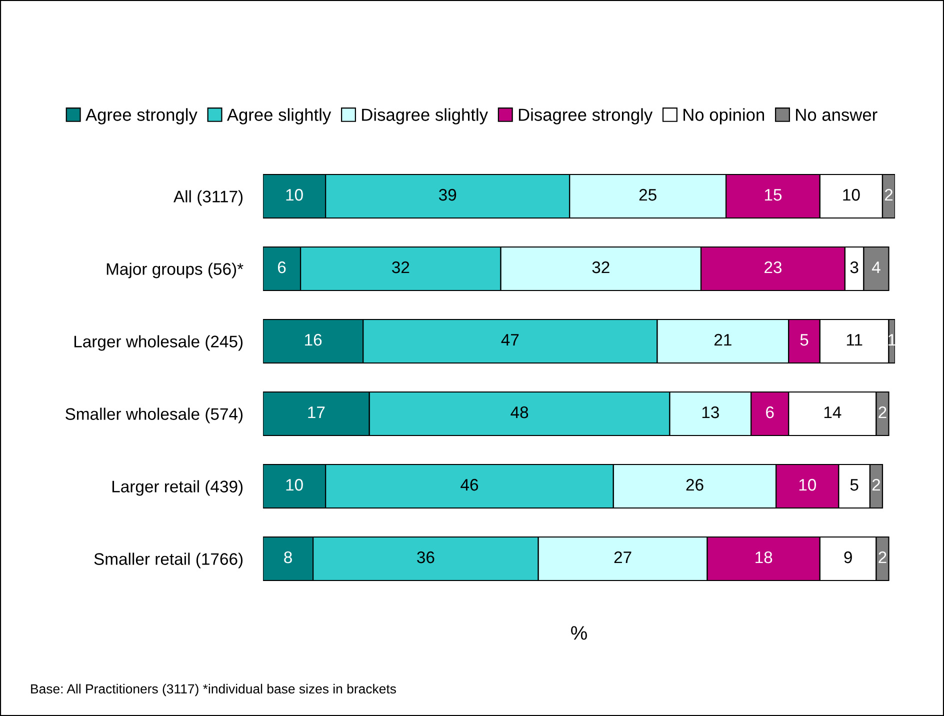 The image size is (944, 716). What do you see at coordinates (579, 633) in the screenshot?
I see `x-axis-title: %` at bounding box center [579, 633].